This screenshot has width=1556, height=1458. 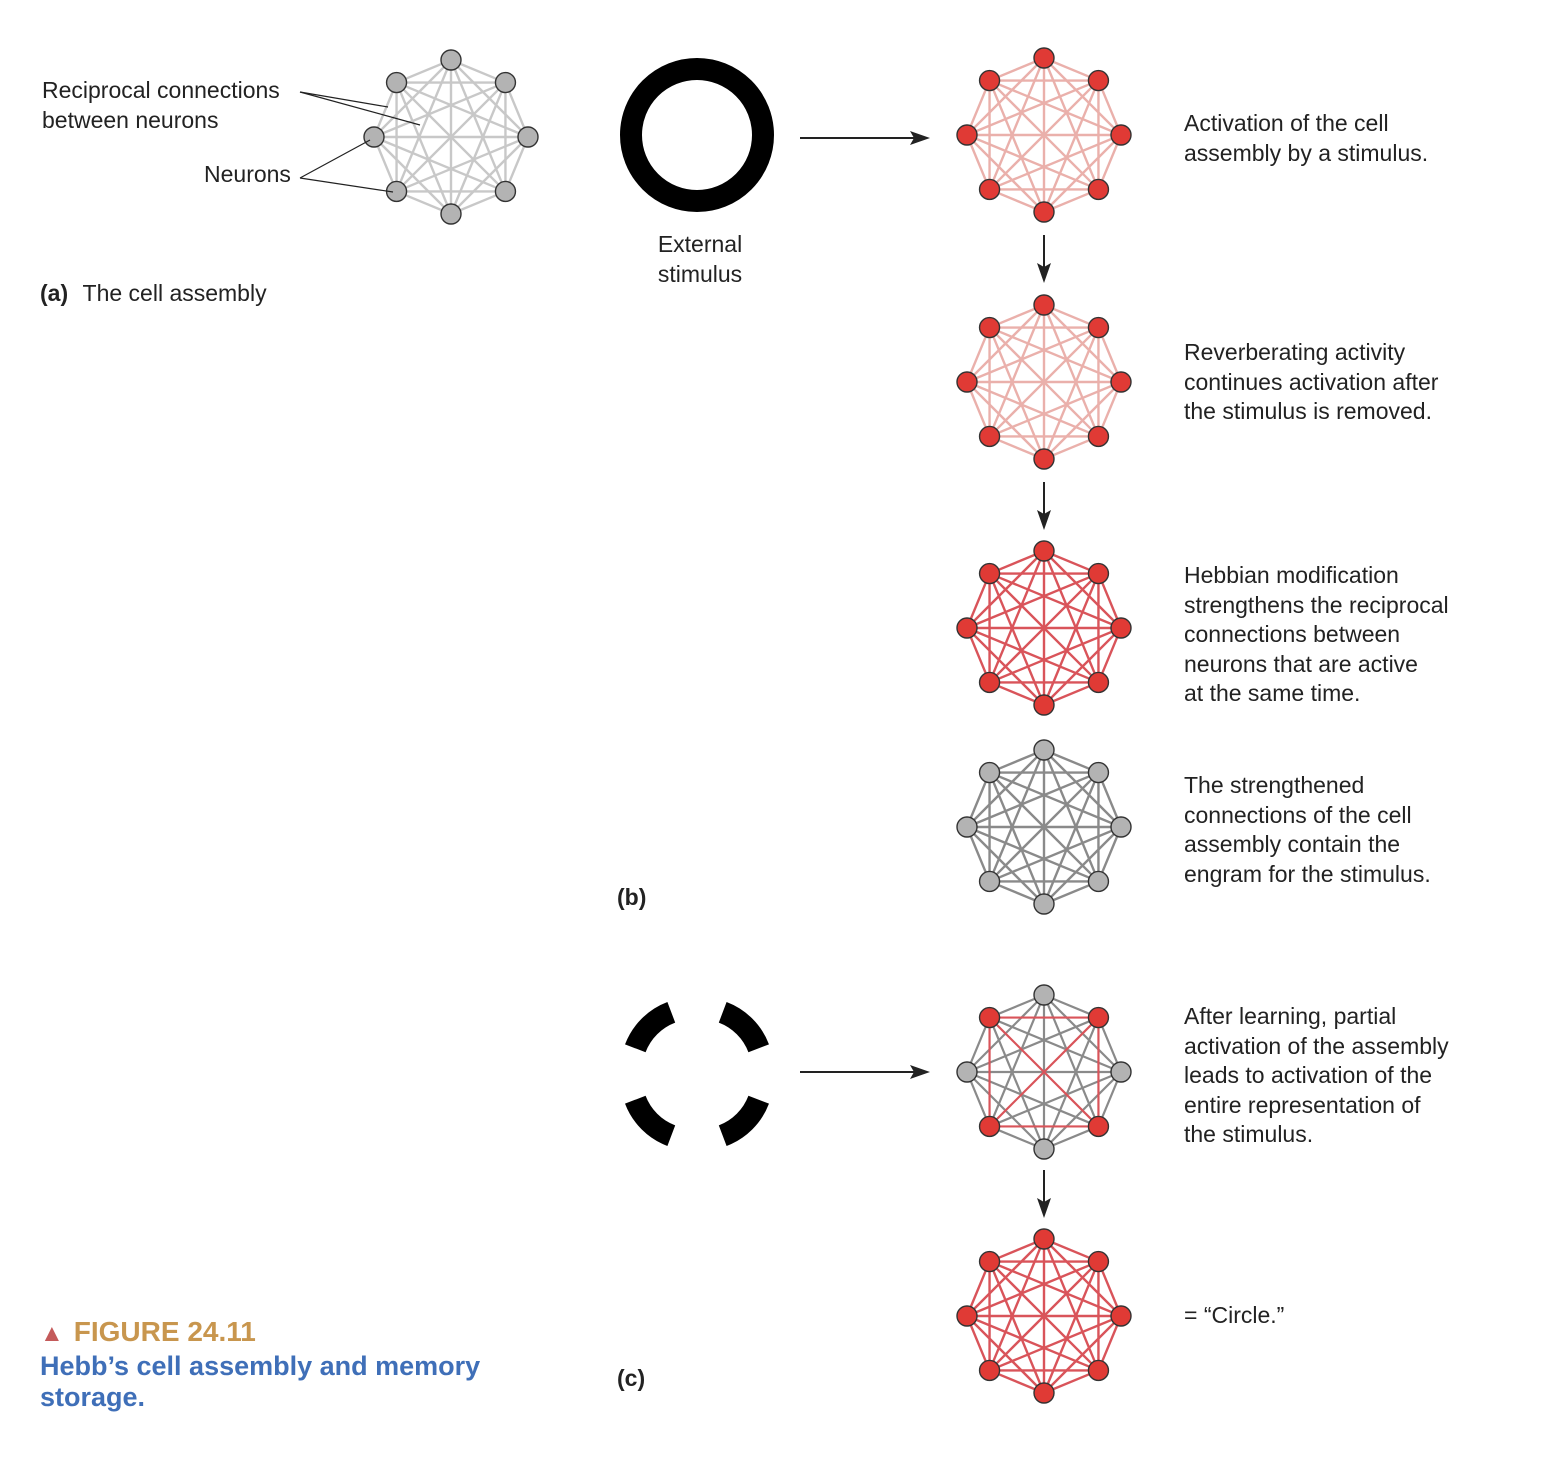 What do you see at coordinates (1044, 259) in the screenshot?
I see `arrow-b1-to-b2` at bounding box center [1044, 259].